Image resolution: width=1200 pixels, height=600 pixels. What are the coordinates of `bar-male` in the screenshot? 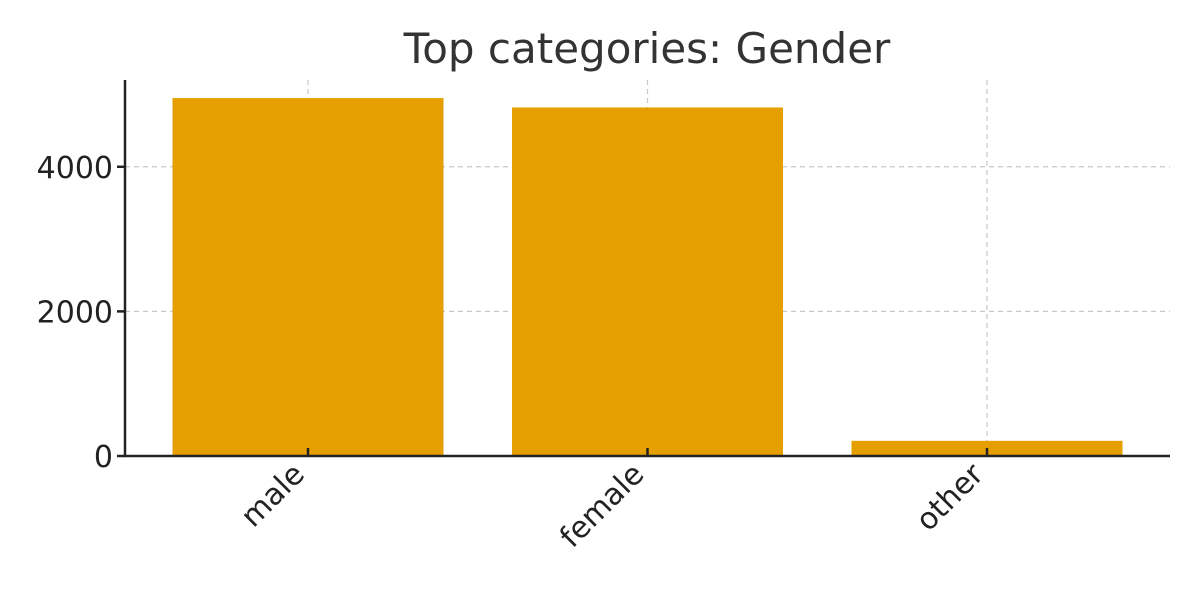 It's located at (308, 277).